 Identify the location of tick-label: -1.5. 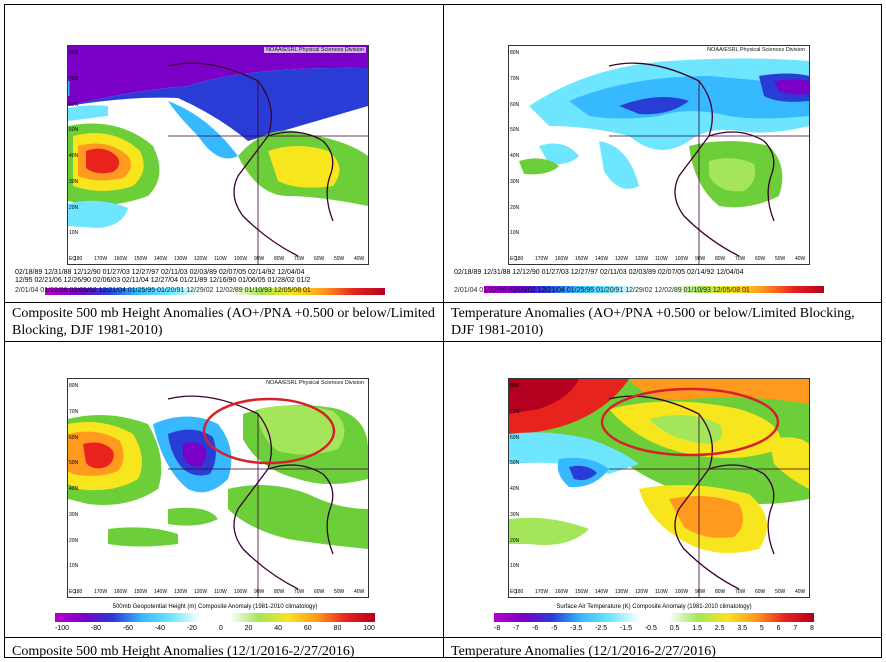
(625, 628).